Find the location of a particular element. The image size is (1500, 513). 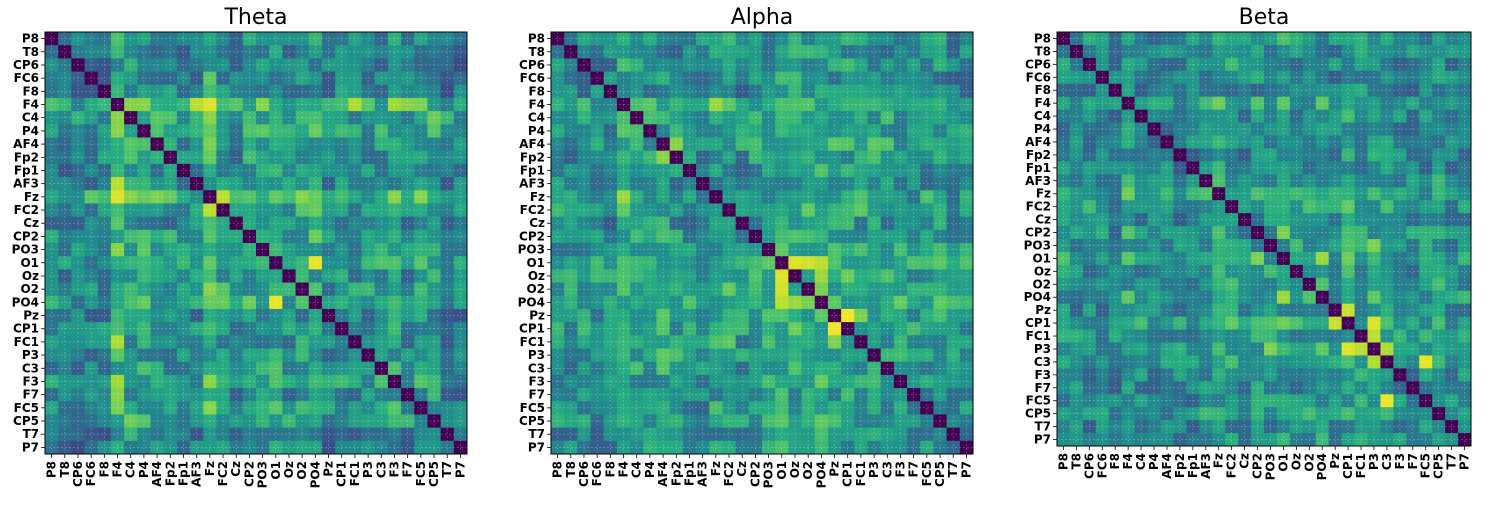

x-tick-label: C3 is located at coordinates (887, 469).